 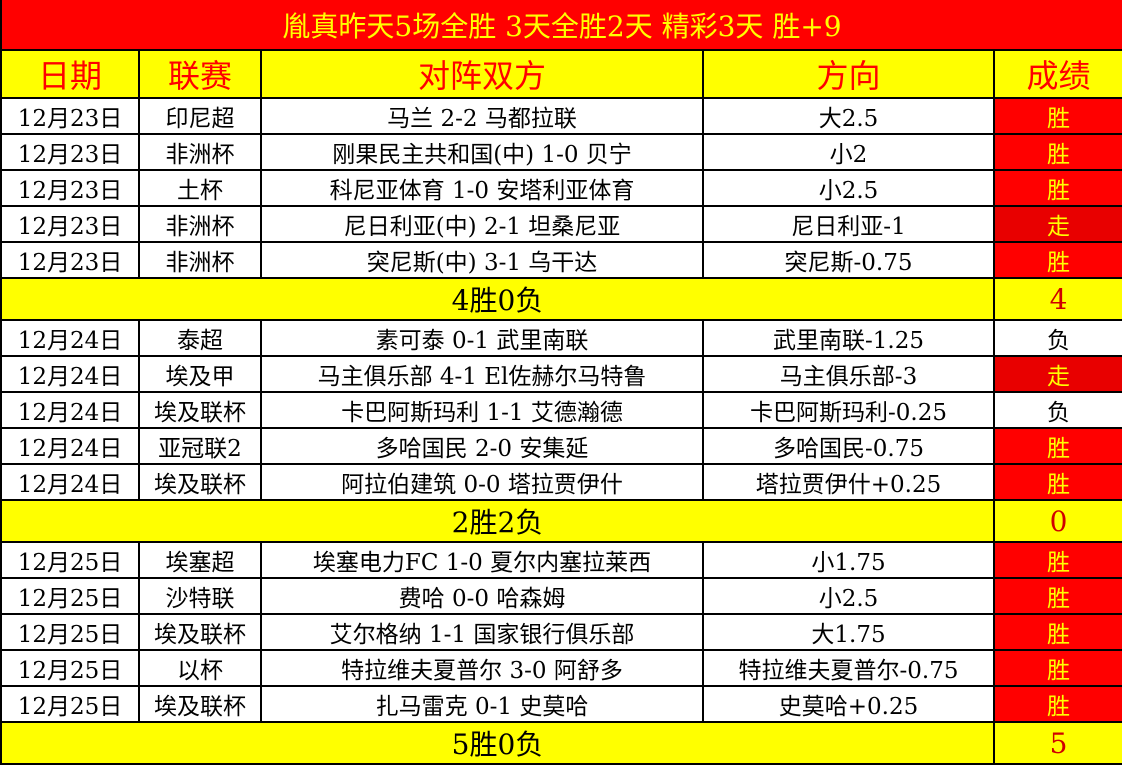 I want to click on table-row: 12月24日 亚冠联2 多哈国民 2-0 安集延 多哈国民-0.75 胜, so click(x=561, y=446).